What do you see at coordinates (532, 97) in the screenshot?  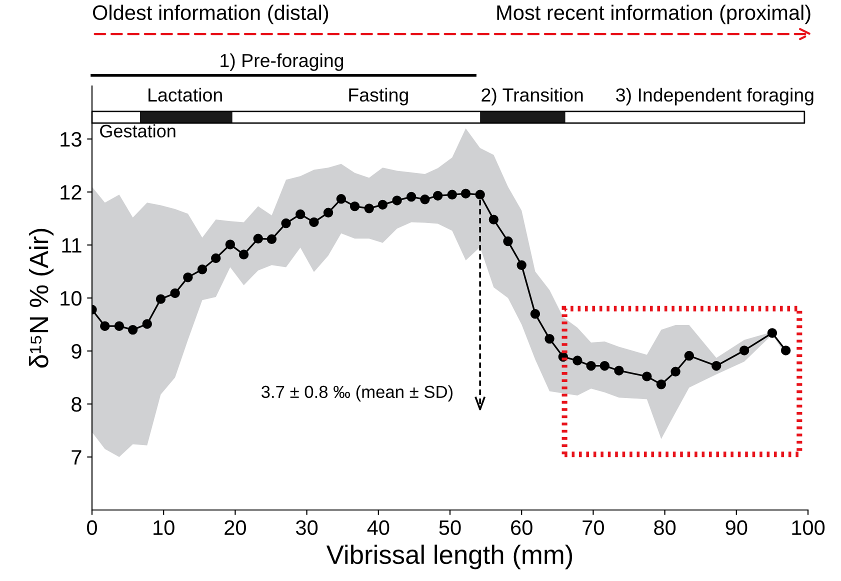 I see `annotation: 2) Transition` at bounding box center [532, 97].